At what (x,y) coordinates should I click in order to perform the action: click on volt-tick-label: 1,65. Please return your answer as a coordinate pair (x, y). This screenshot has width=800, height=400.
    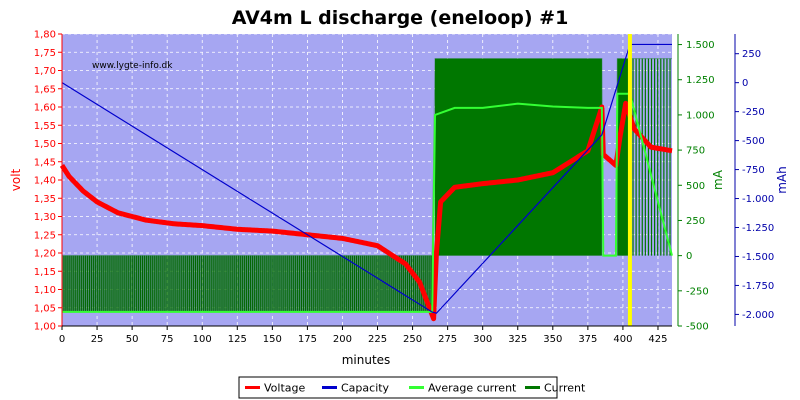
    Looking at the image, I should click on (45, 89).